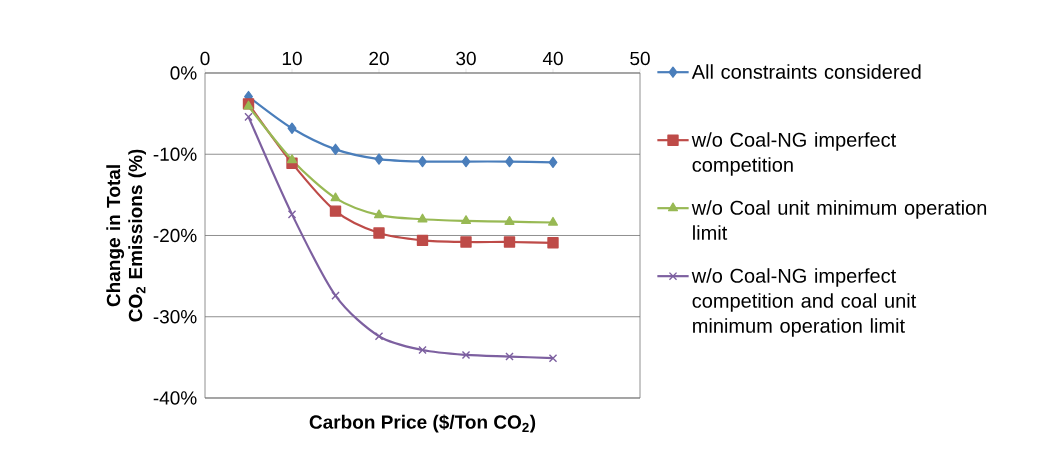 This screenshot has height=465, width=1055. Describe the element at coordinates (466, 58) in the screenshot. I see `x-tick-label: 30` at that location.